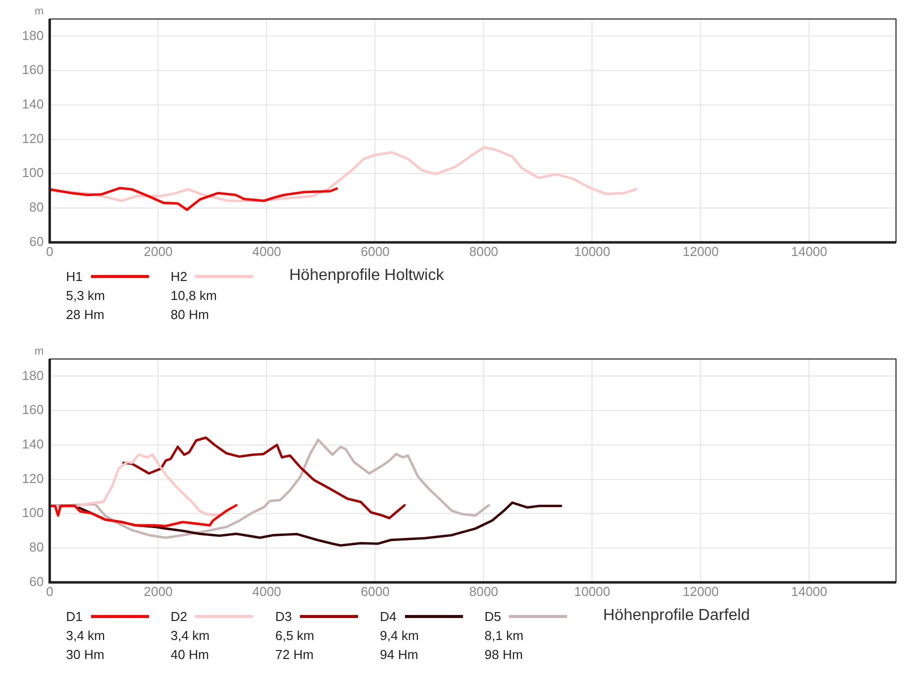 The height and width of the screenshot is (690, 906). What do you see at coordinates (676, 616) in the screenshot?
I see `text: Höhenprofile Darfeld` at bounding box center [676, 616].